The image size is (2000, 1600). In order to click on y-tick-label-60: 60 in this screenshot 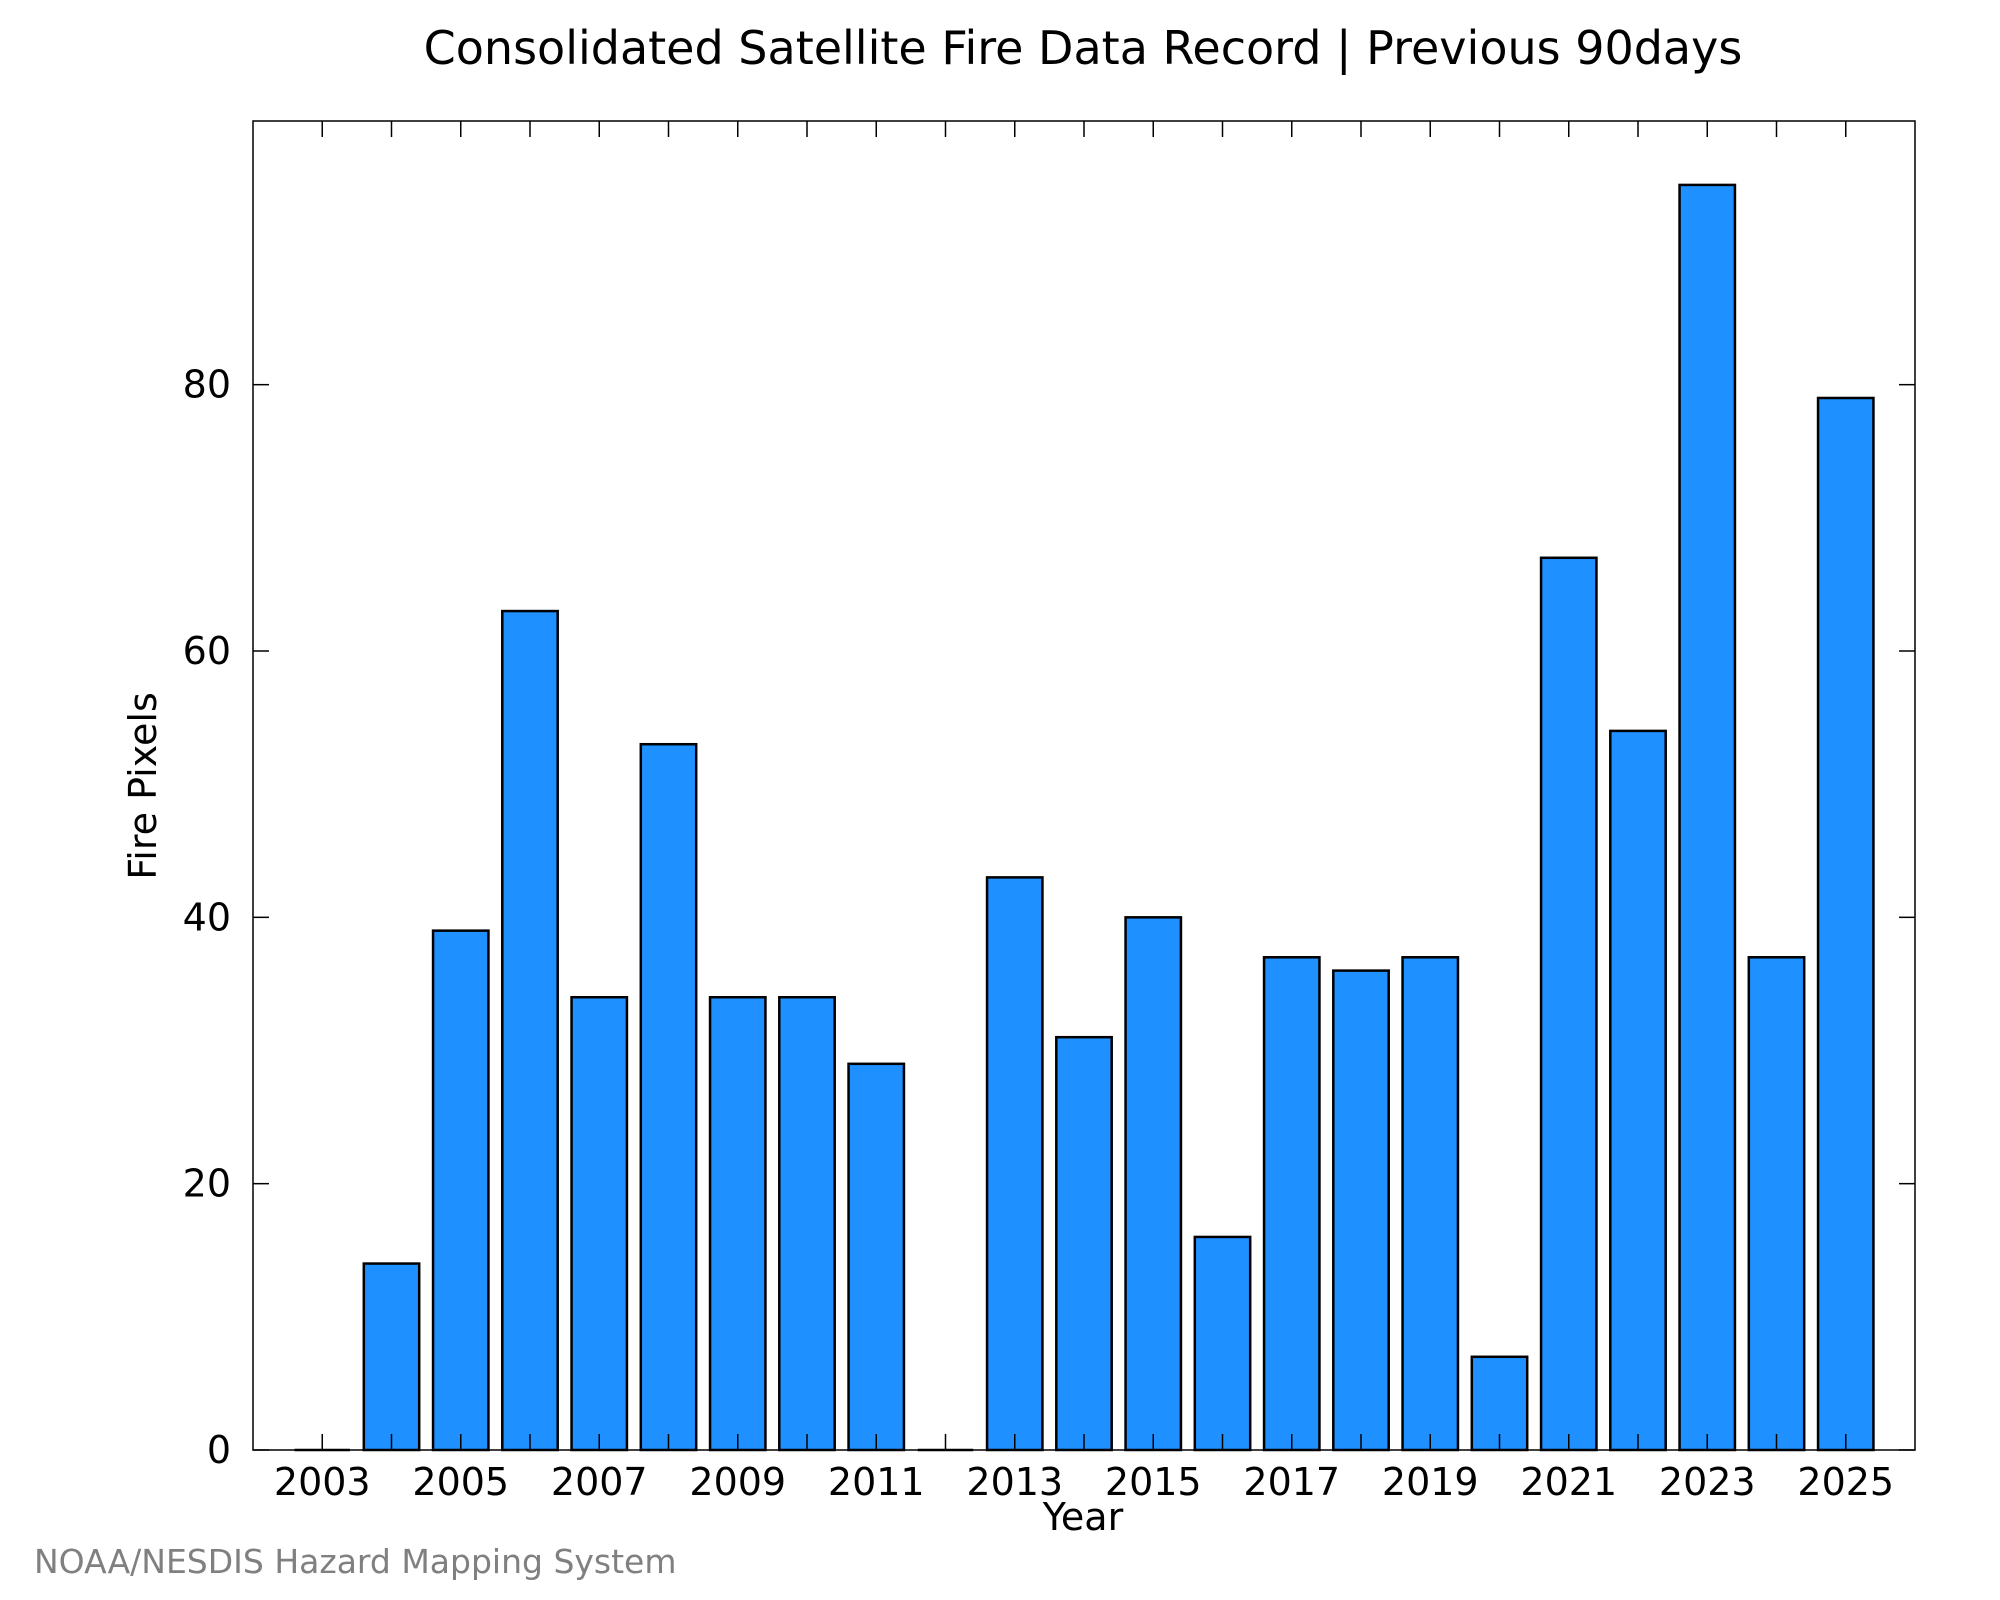, I will do `click(207, 651)`.